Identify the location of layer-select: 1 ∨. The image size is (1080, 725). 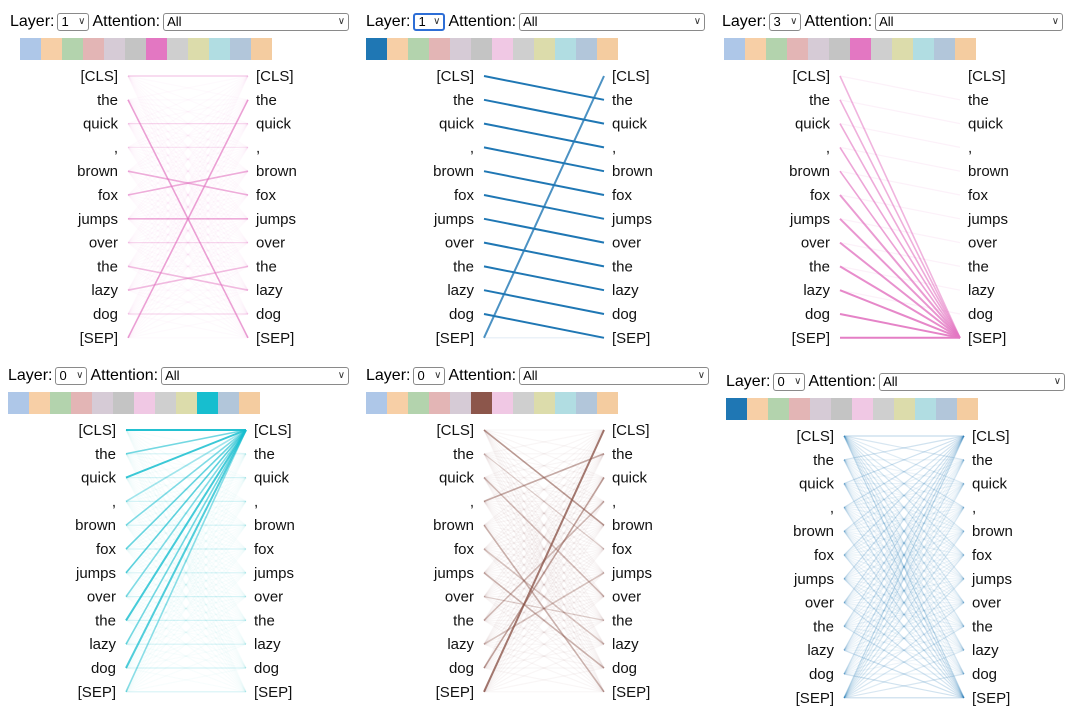
(429, 22).